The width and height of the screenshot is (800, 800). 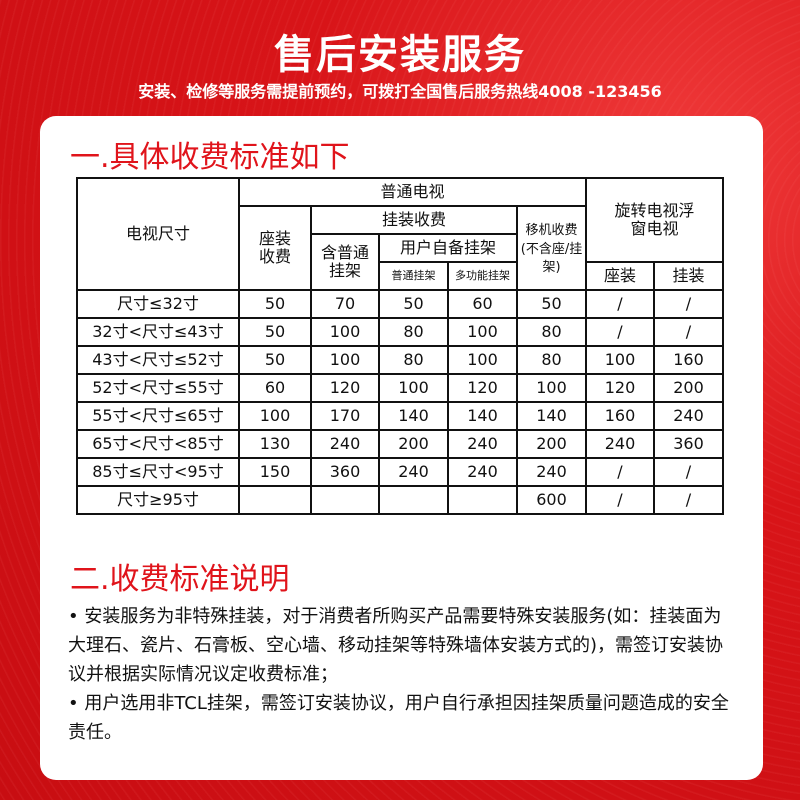 I want to click on table-row: 43寸<尺寸≤52寸 50 100 80 100 80 100 160, so click(x=400, y=360).